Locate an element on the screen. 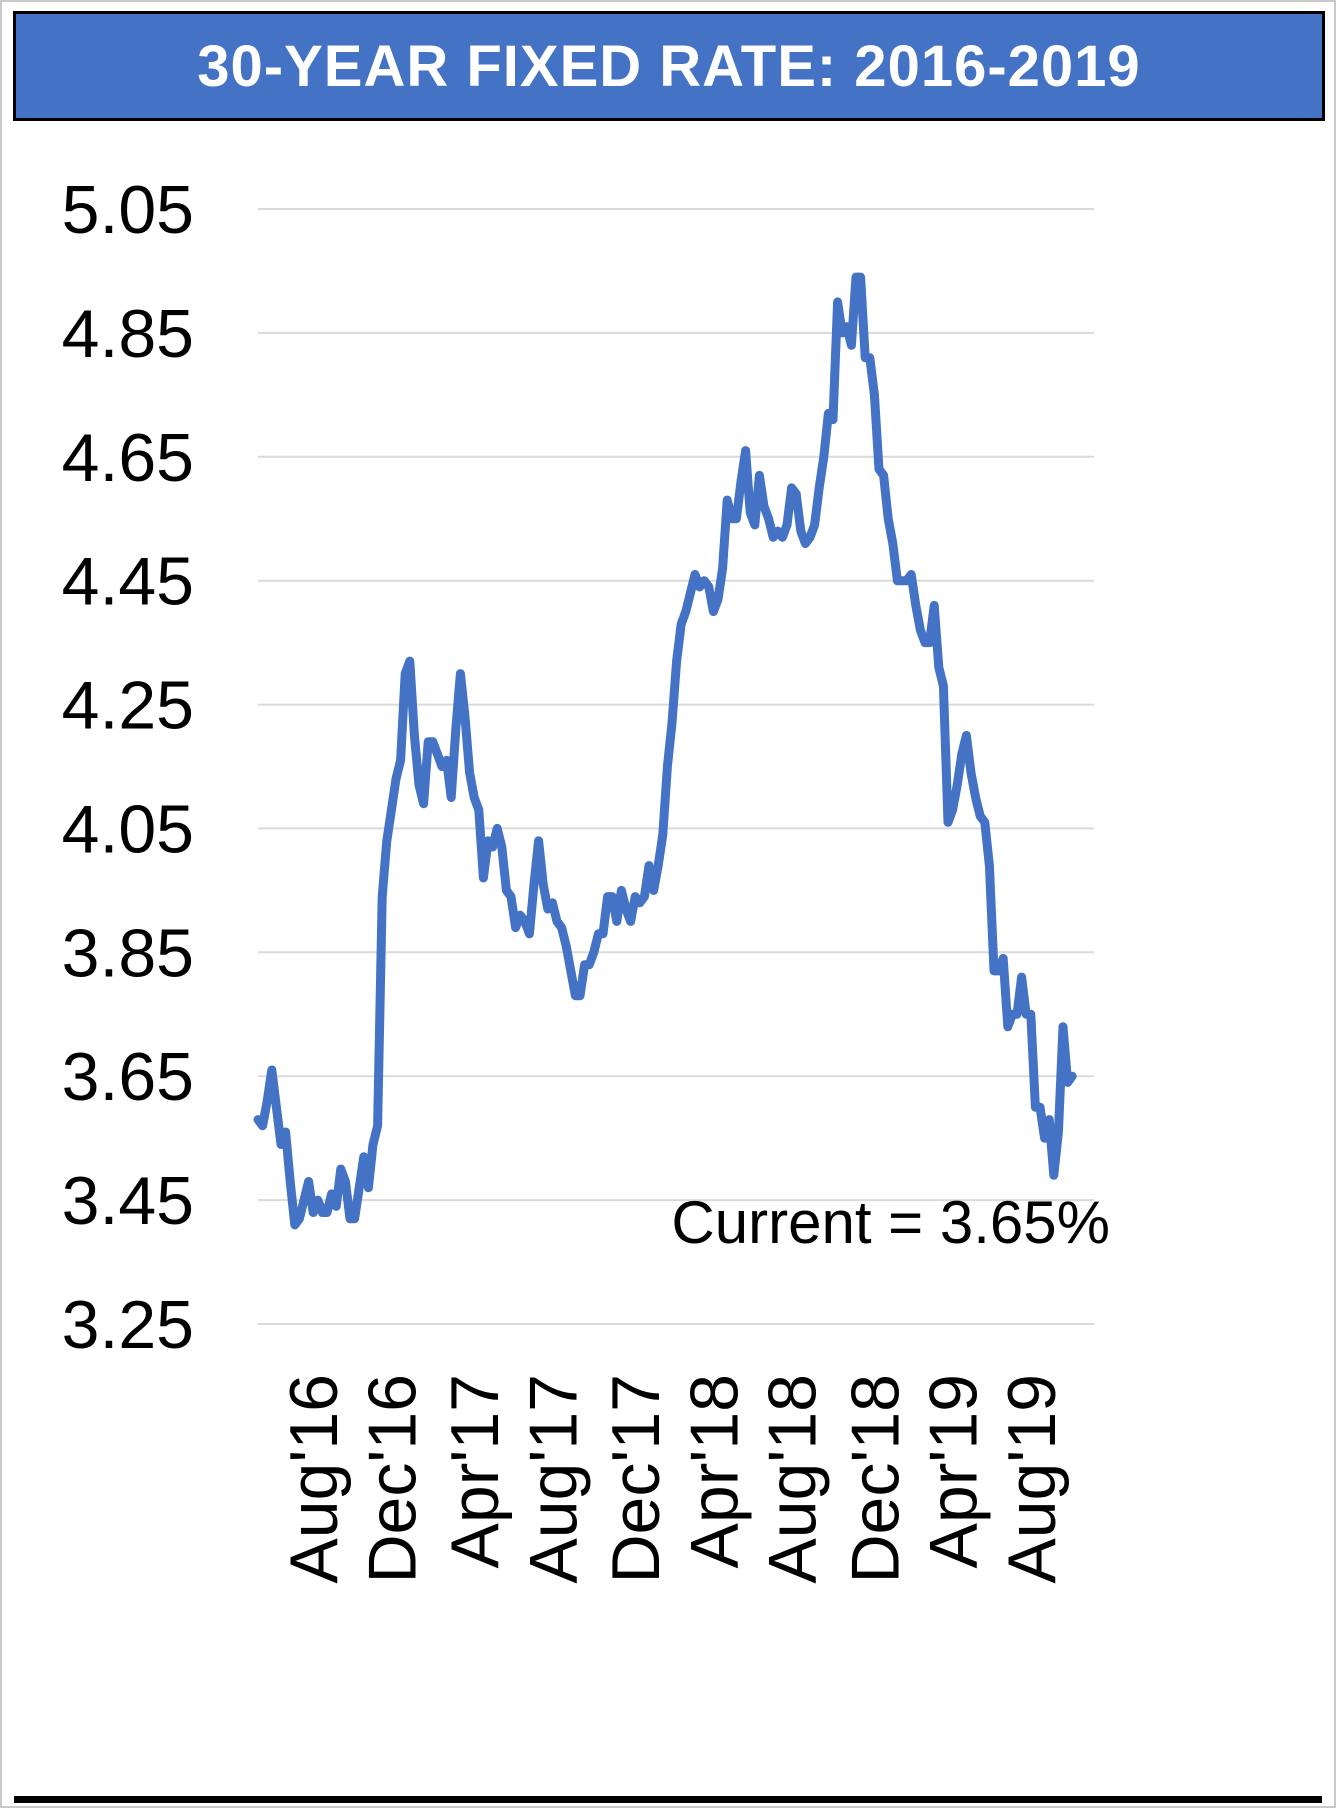 The width and height of the screenshot is (1336, 1808). x-axis-tick-label: Aug'18 is located at coordinates (793, 1479).